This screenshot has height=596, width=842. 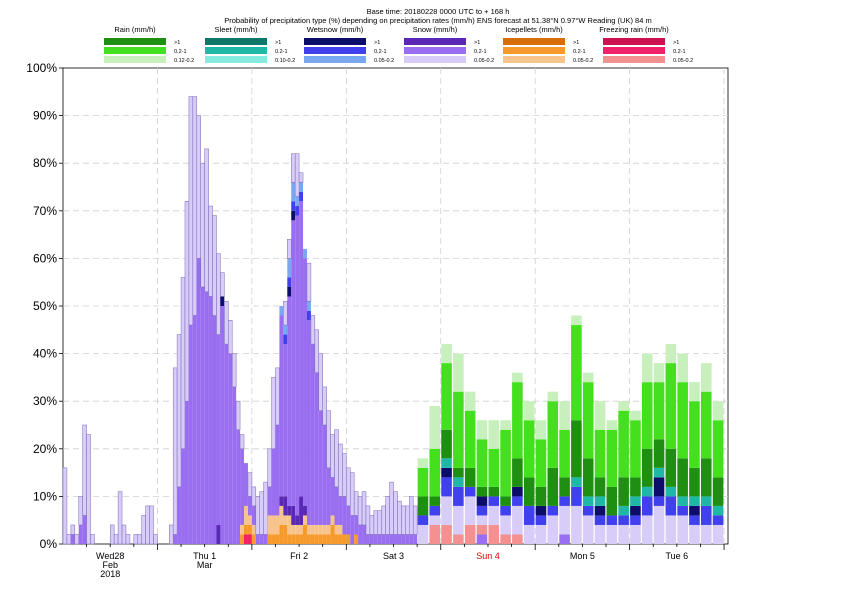 I want to click on y-tick-label: 10%, so click(x=45, y=496).